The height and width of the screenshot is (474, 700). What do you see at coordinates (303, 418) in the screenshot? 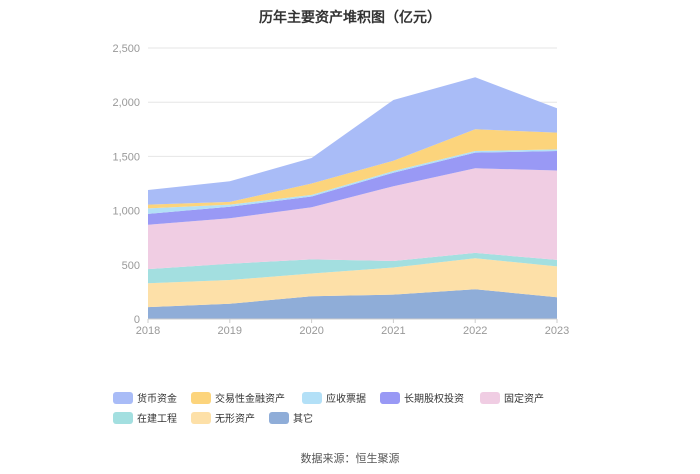
I see `legend-label: 其它` at bounding box center [303, 418].